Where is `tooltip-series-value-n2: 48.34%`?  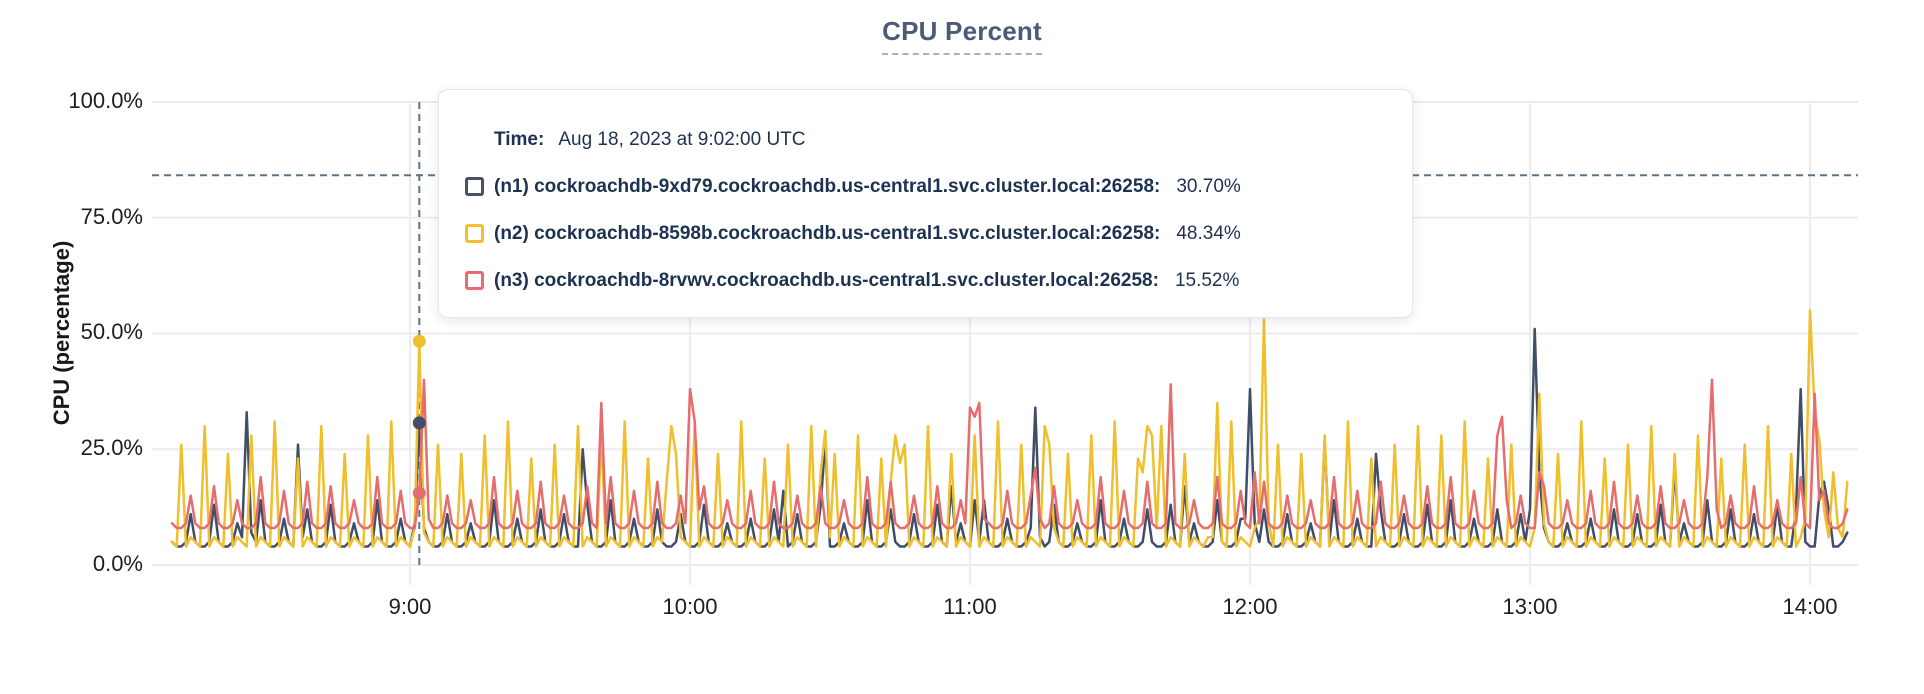
tooltip-series-value-n2: 48.34% is located at coordinates (1208, 233).